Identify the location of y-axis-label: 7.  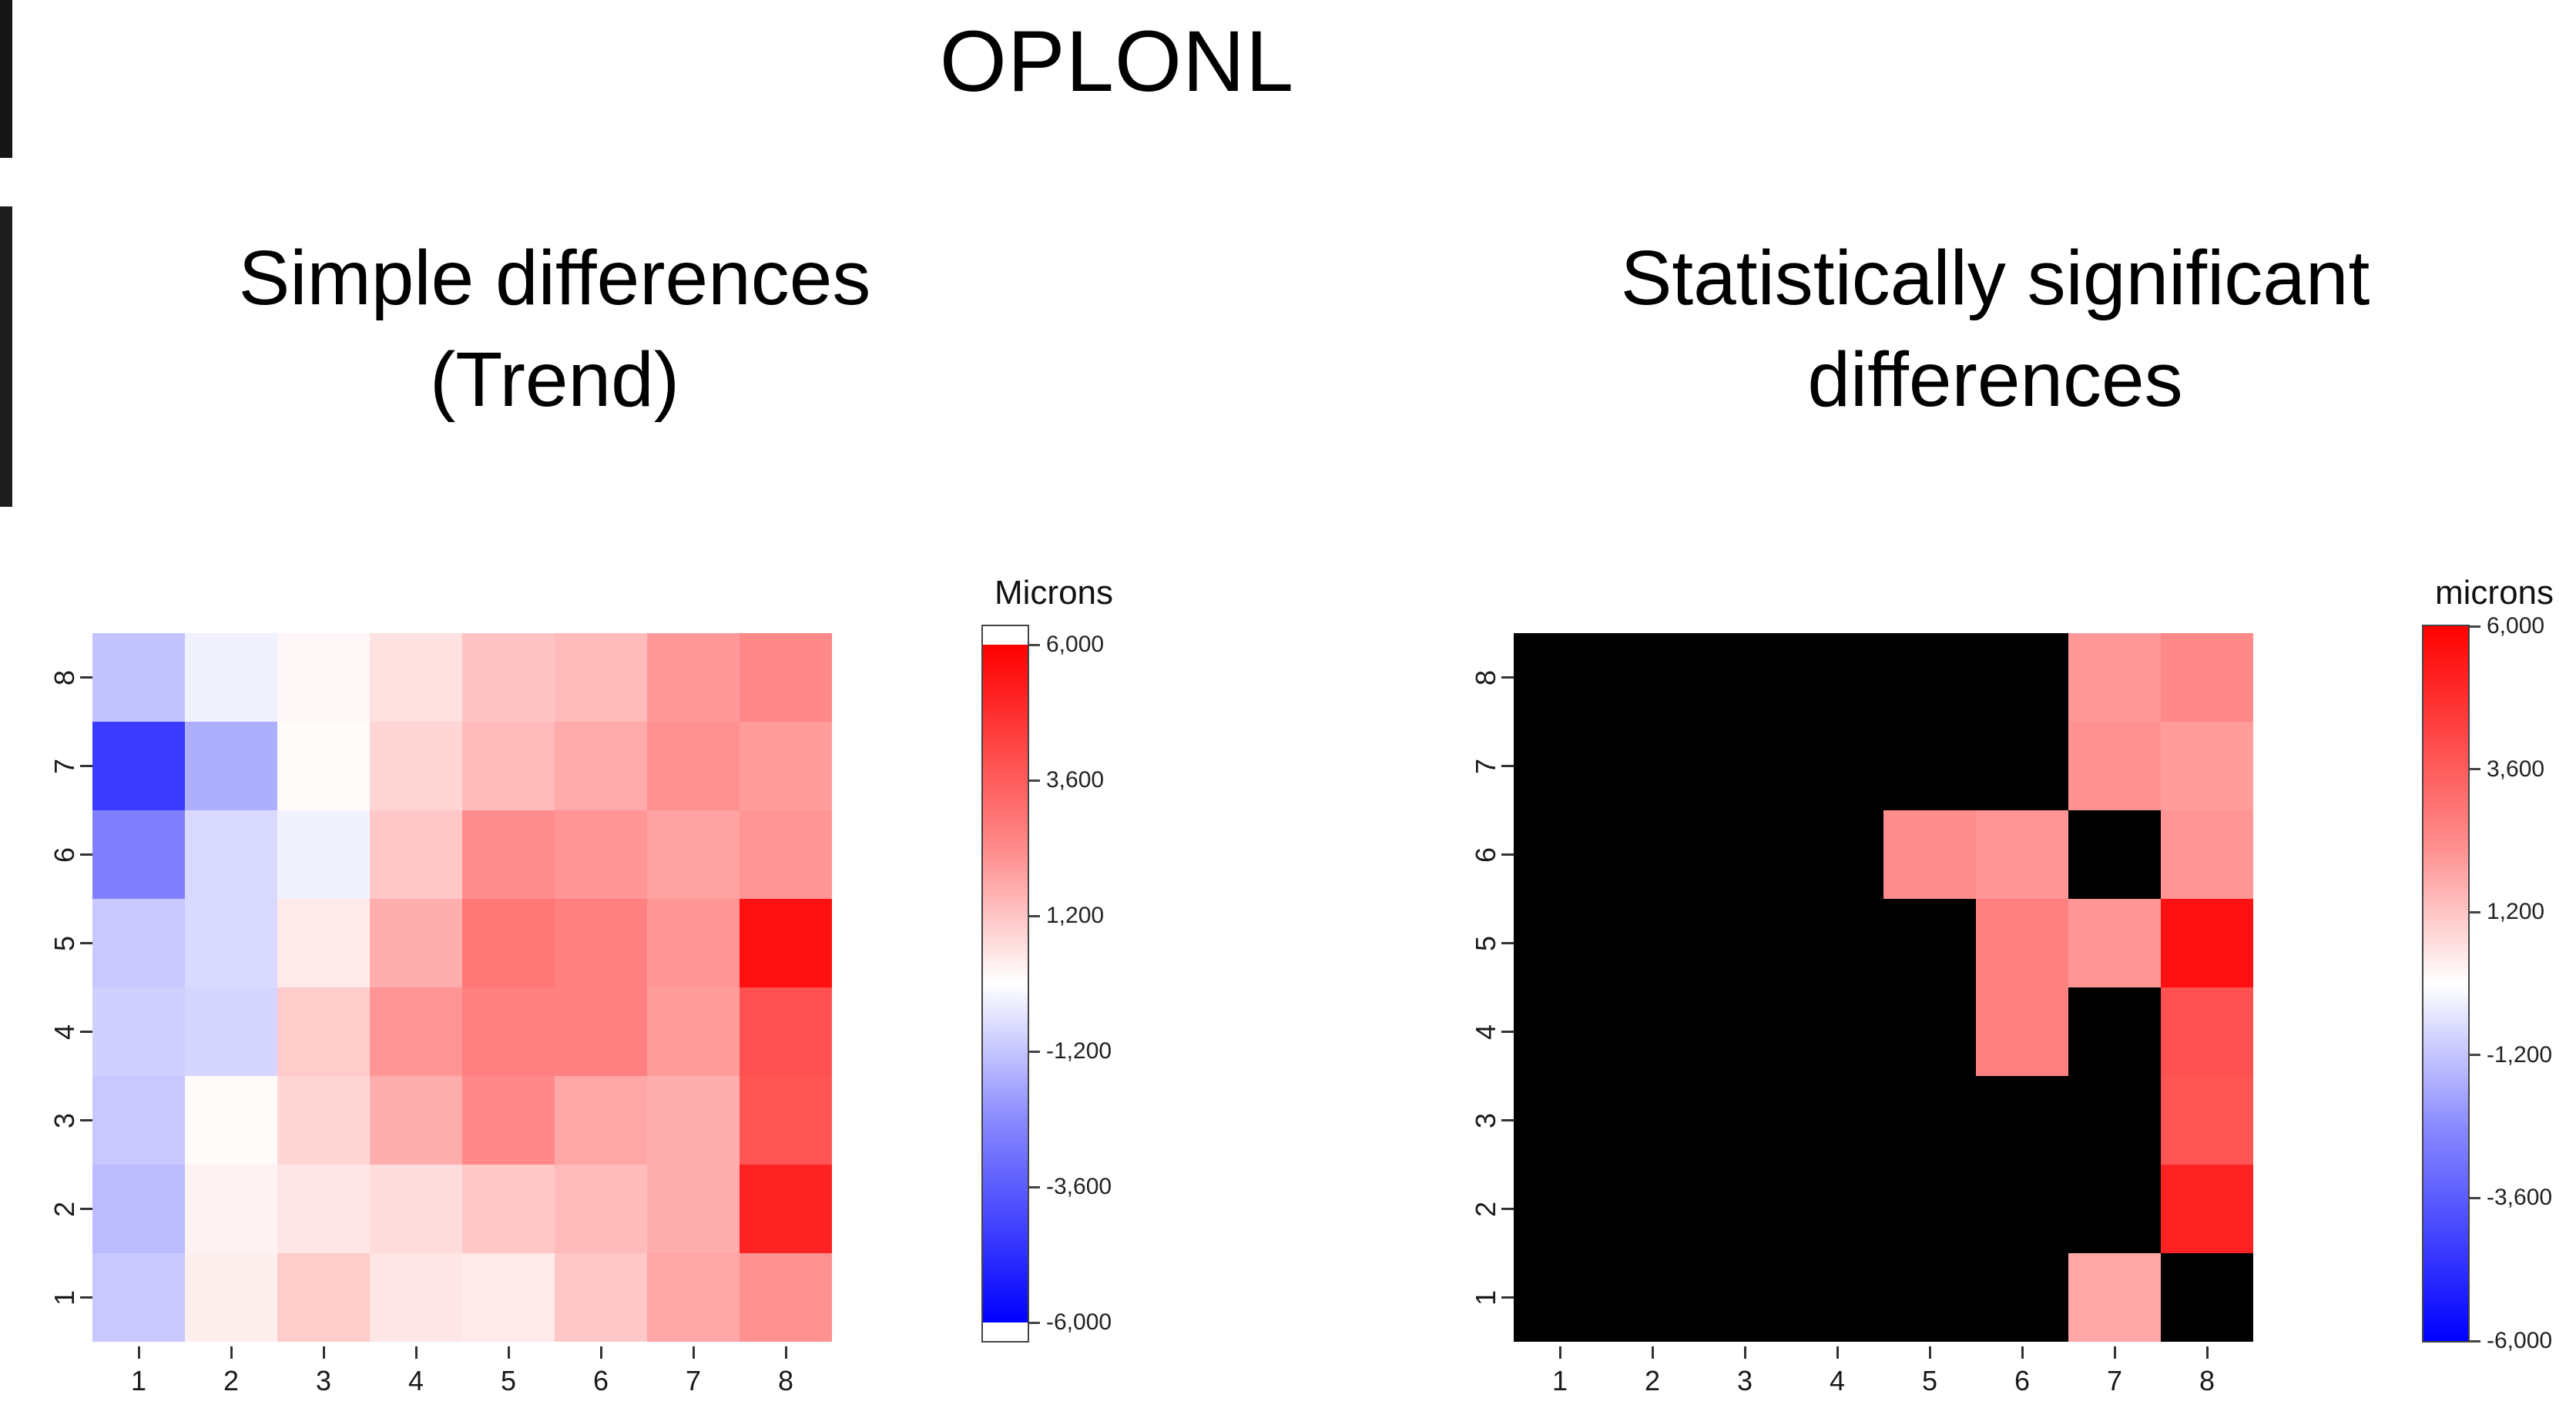
(1484, 766).